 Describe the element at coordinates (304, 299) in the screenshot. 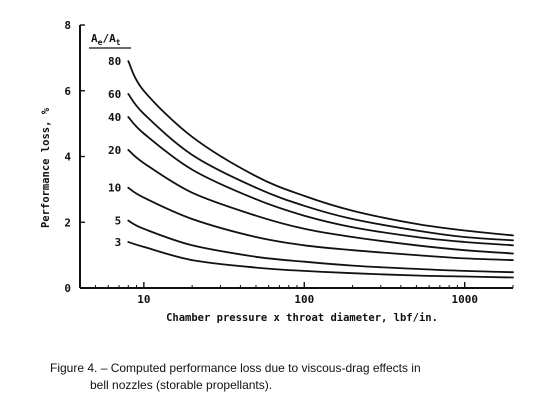

I see `x-tick-label: 100` at that location.